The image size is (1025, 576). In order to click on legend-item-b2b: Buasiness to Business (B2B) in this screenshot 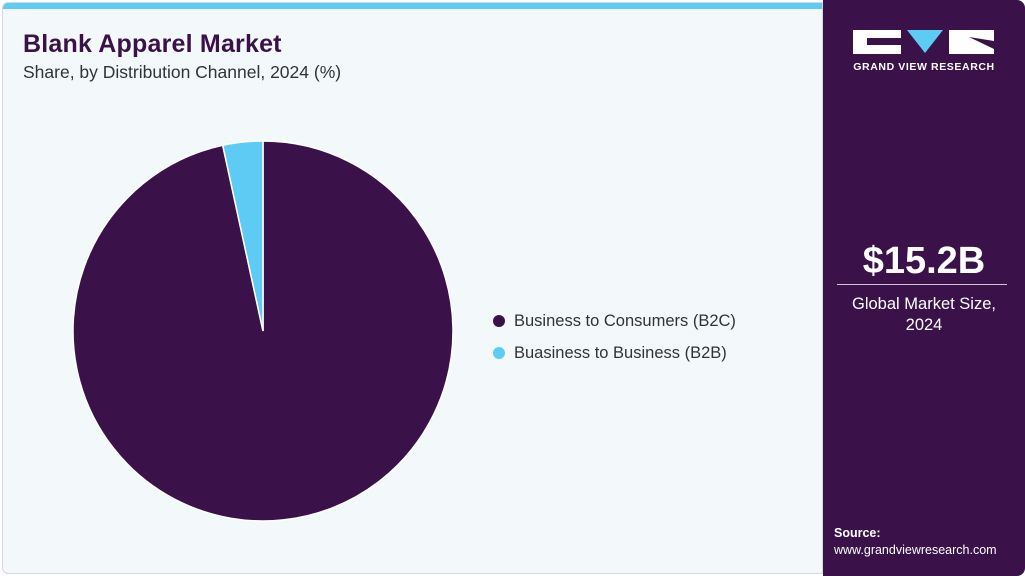, I will do `click(614, 353)`.